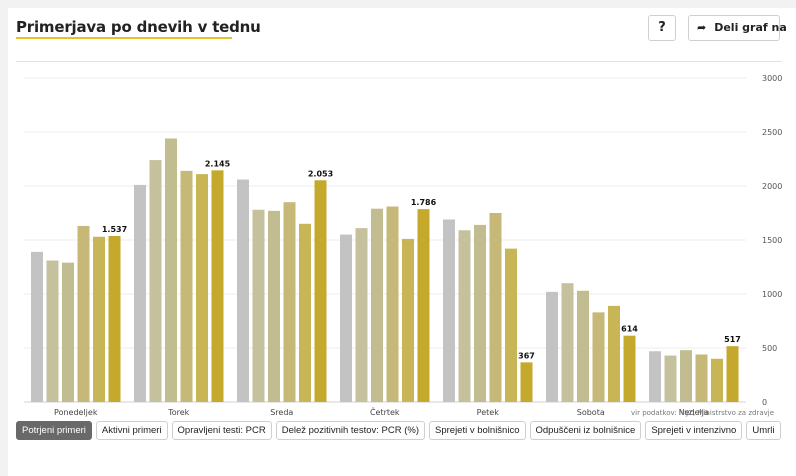 The width and height of the screenshot is (796, 476). I want to click on category-label: Četrtek, so click(385, 411).